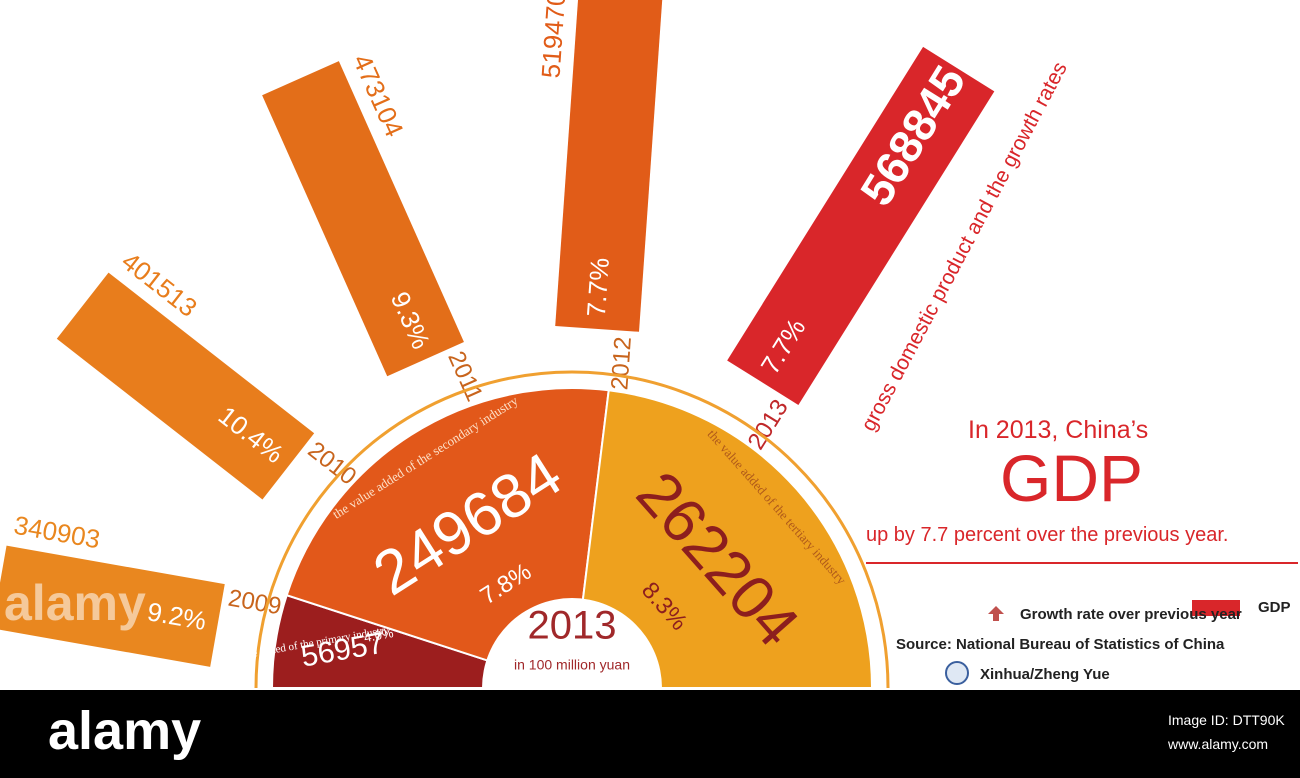 The height and width of the screenshot is (778, 1300). What do you see at coordinates (1216, 608) in the screenshot?
I see `legend-swatch` at bounding box center [1216, 608].